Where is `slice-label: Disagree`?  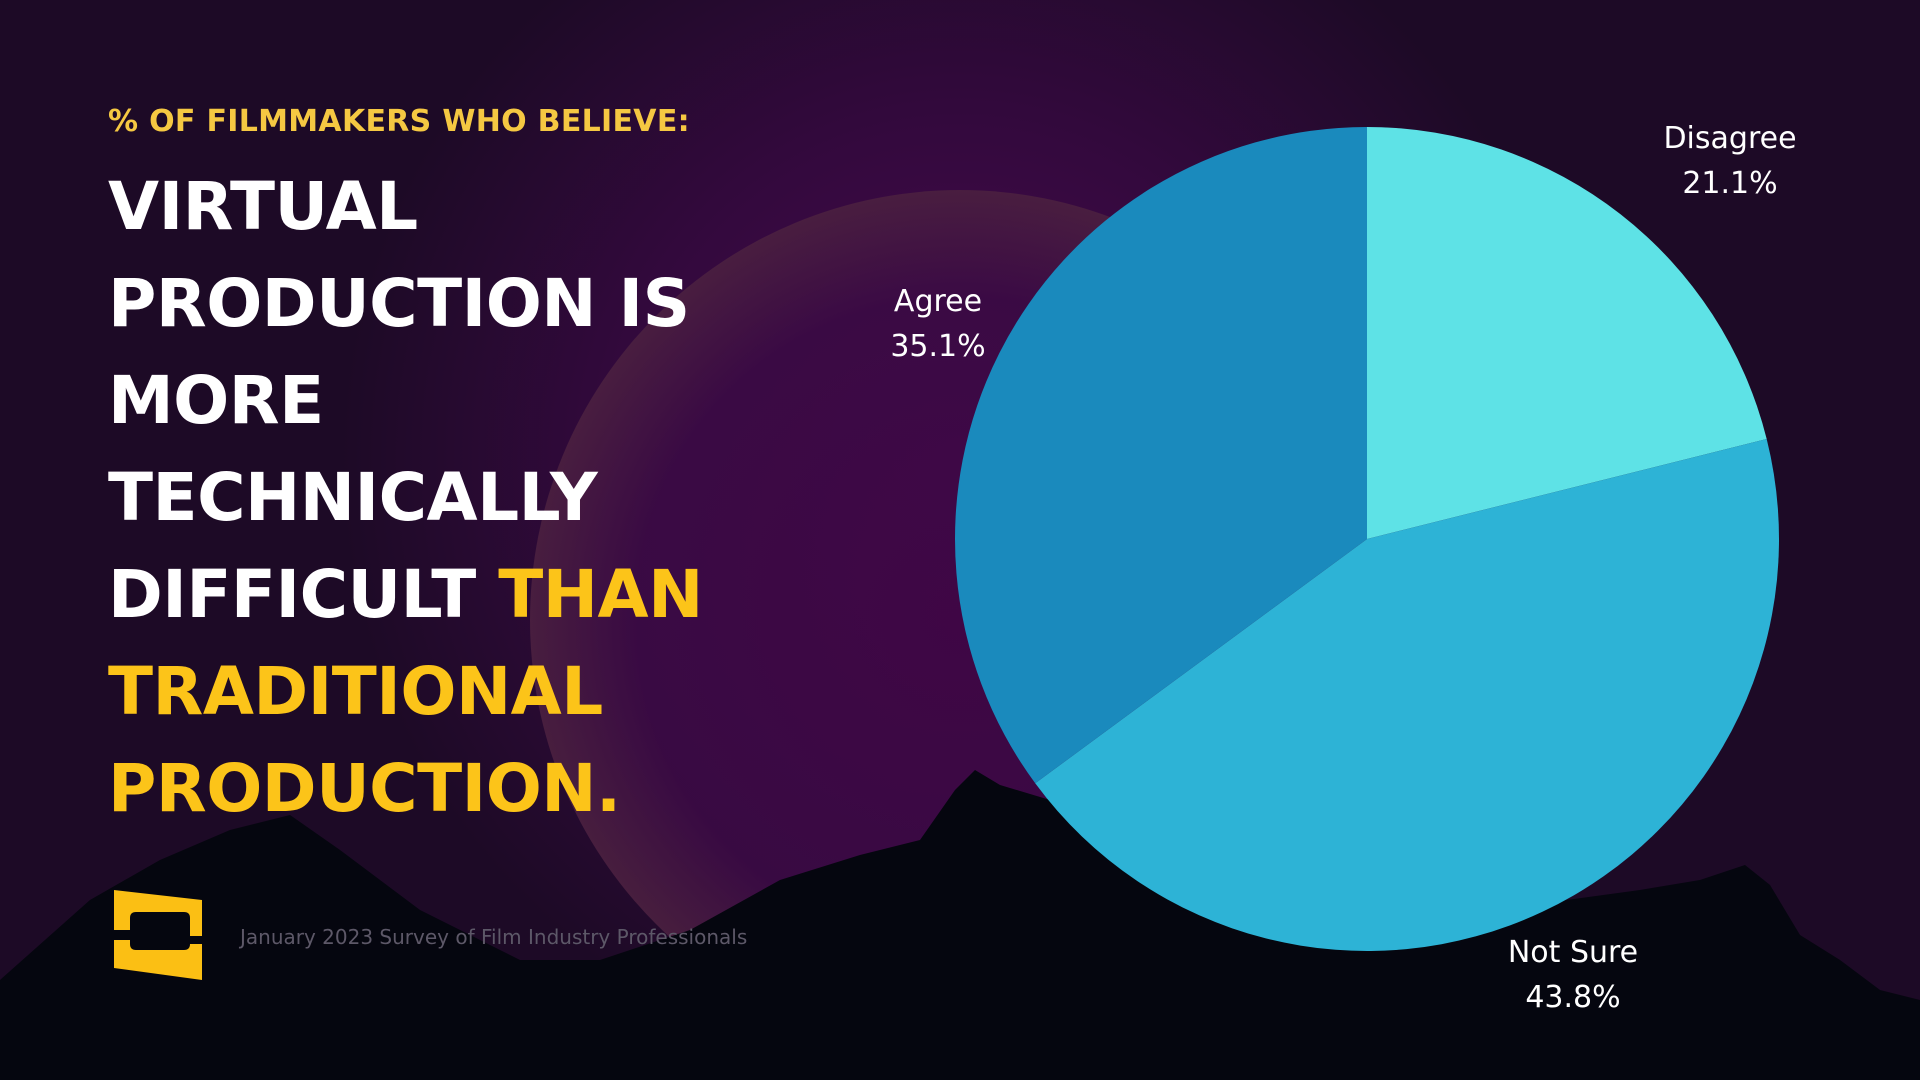 slice-label: Disagree is located at coordinates (1729, 138).